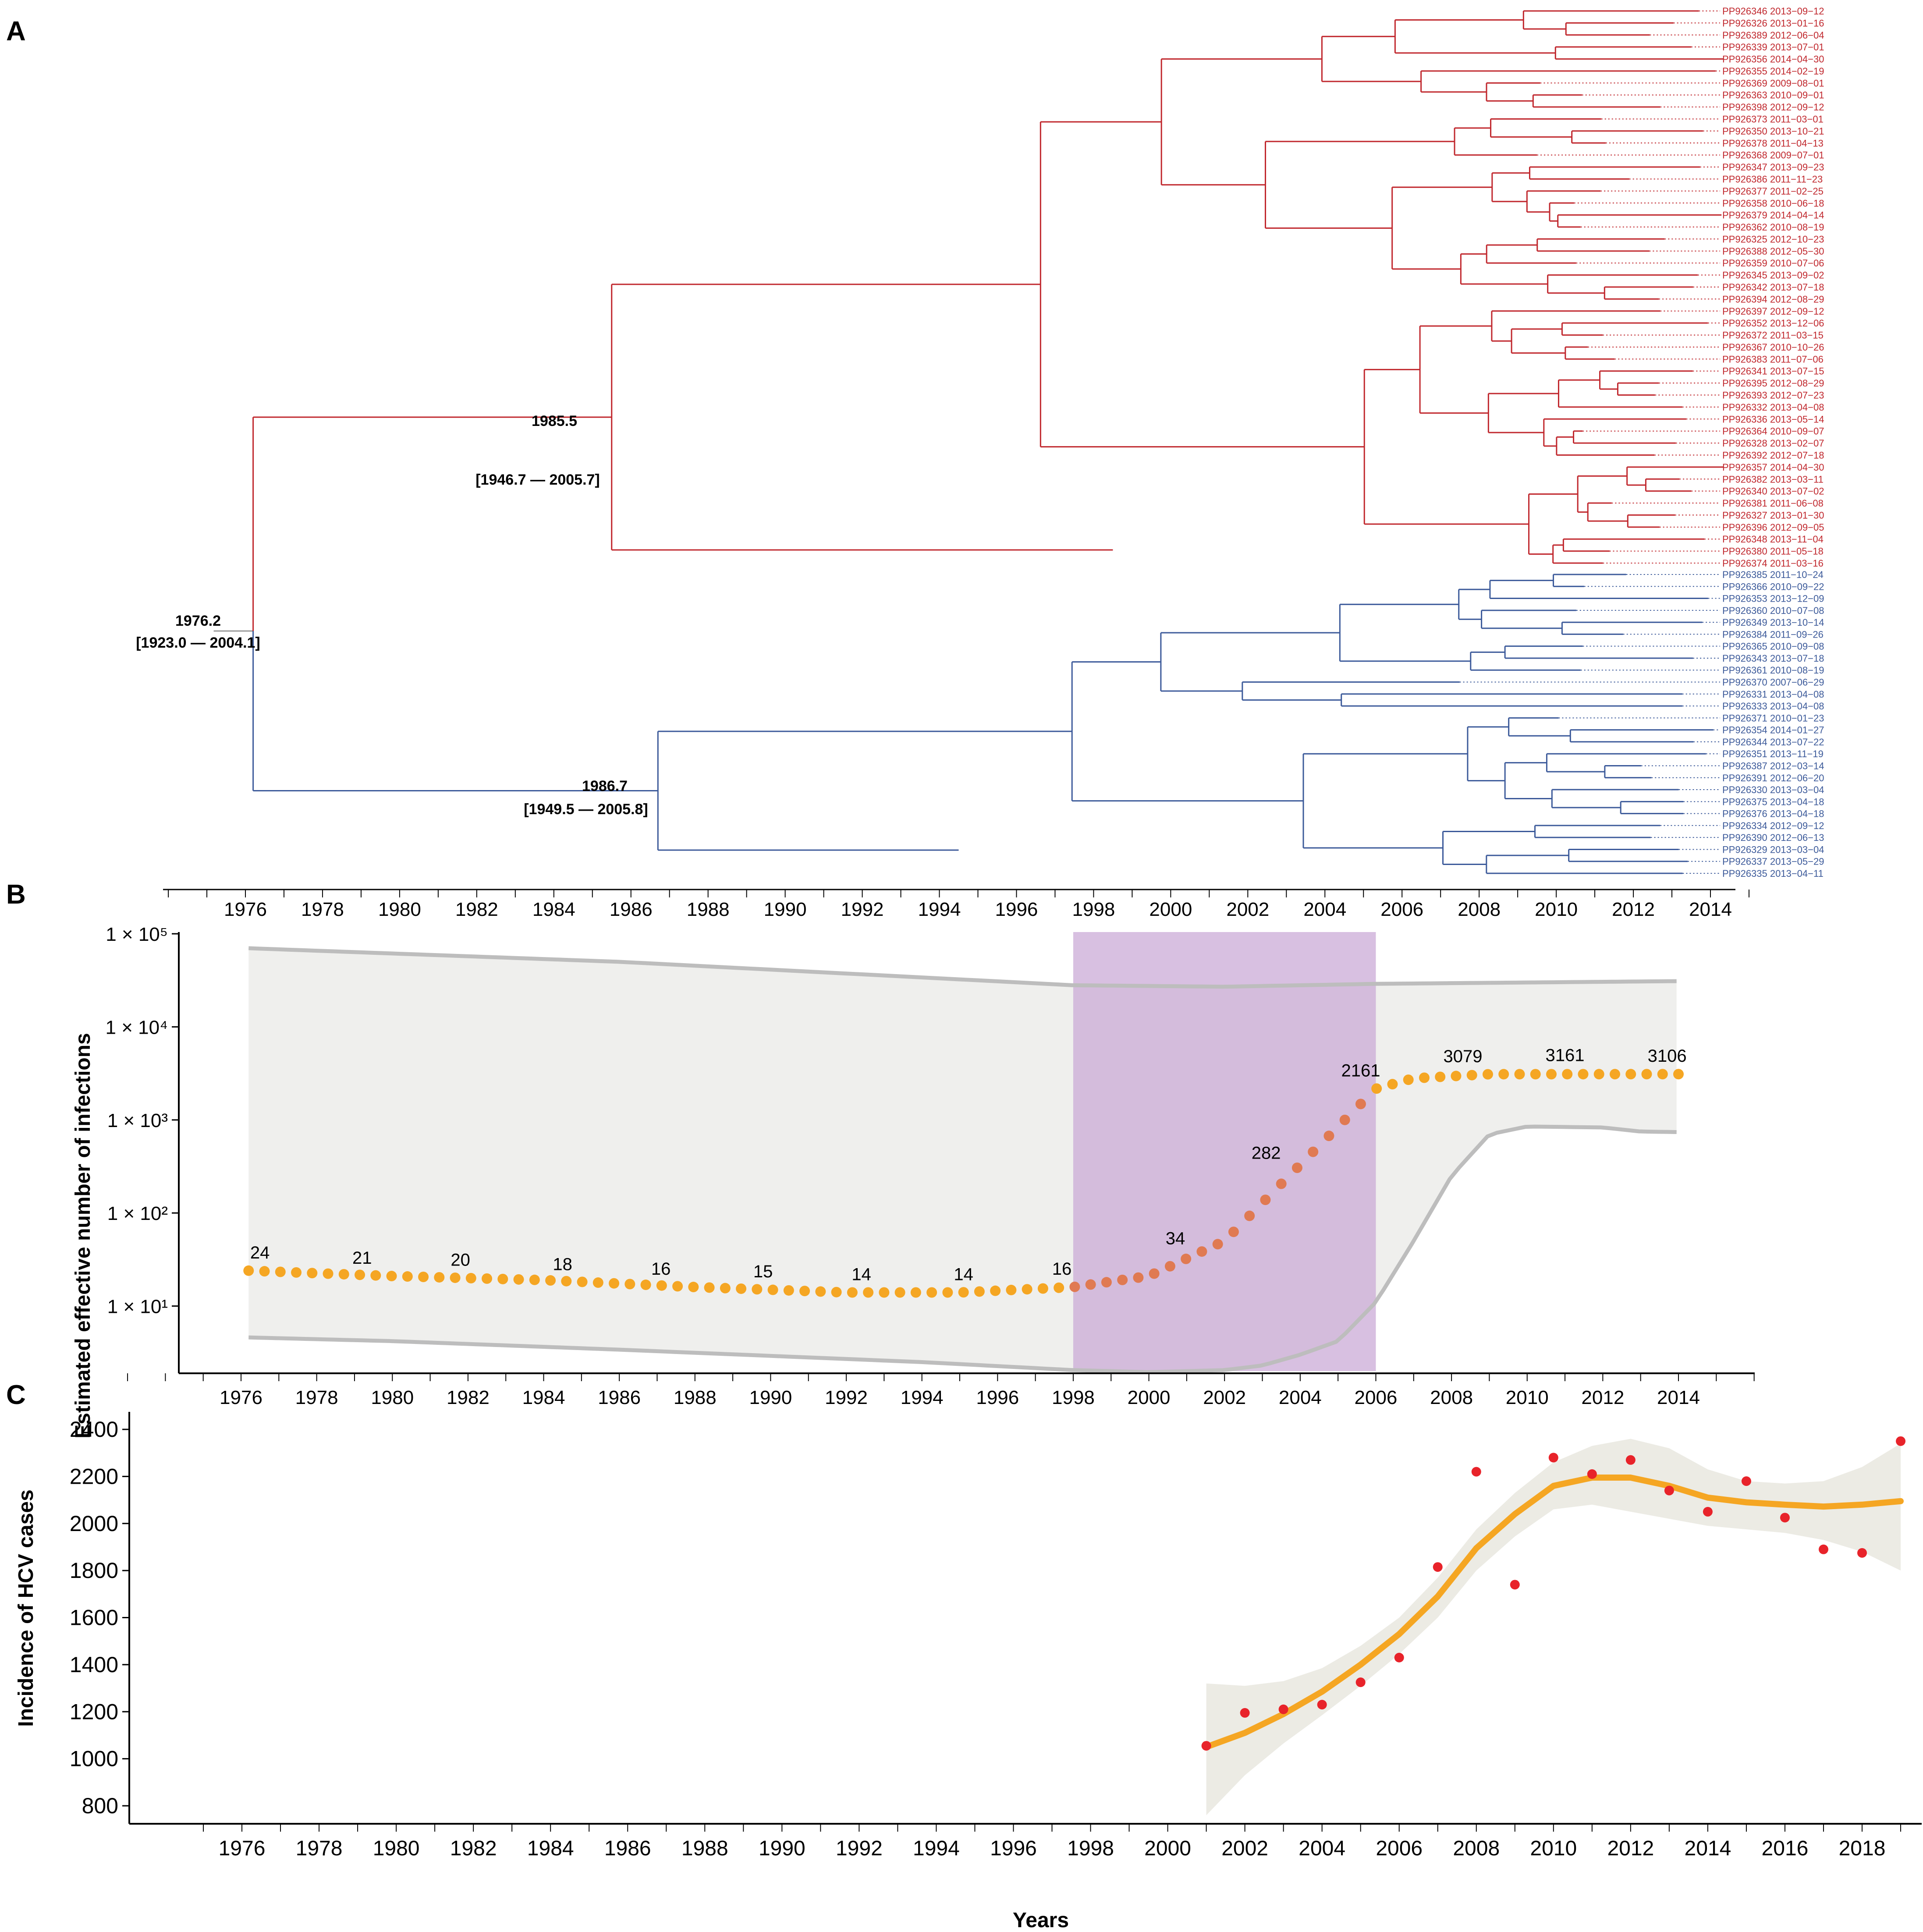 The image size is (1923, 1932). Describe the element at coordinates (1773, 479) in the screenshot. I see `red-tip-label: PP926382 2013−03−11` at that location.